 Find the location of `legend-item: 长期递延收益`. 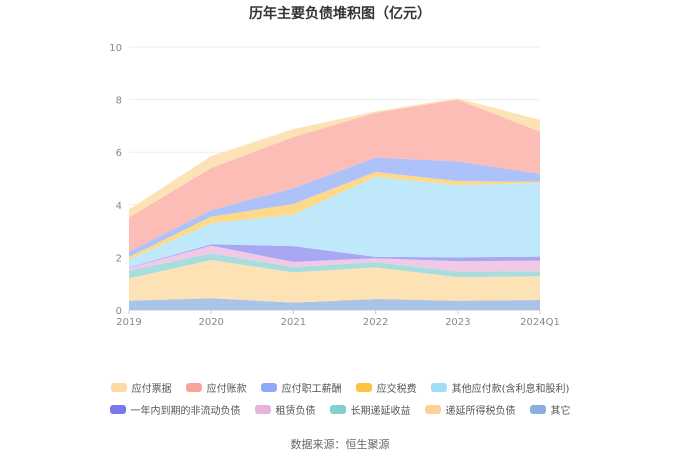

legend-item: 长期递延收益 is located at coordinates (370, 409).